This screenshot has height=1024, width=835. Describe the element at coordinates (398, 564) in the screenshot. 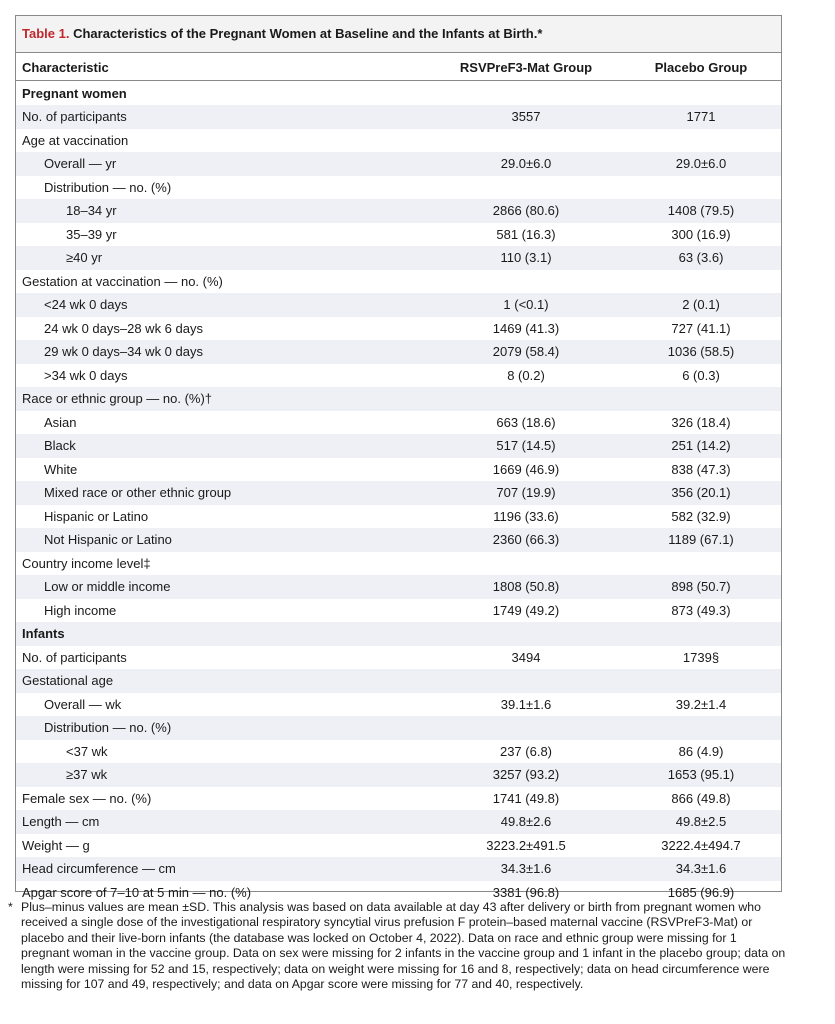

I see `table-row: Country income level‡` at that location.